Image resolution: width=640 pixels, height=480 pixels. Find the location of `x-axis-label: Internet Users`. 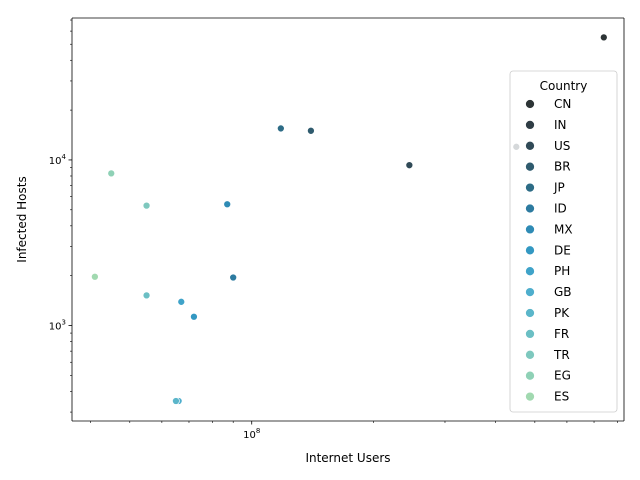

x-axis-label: Internet Users is located at coordinates (347, 458).